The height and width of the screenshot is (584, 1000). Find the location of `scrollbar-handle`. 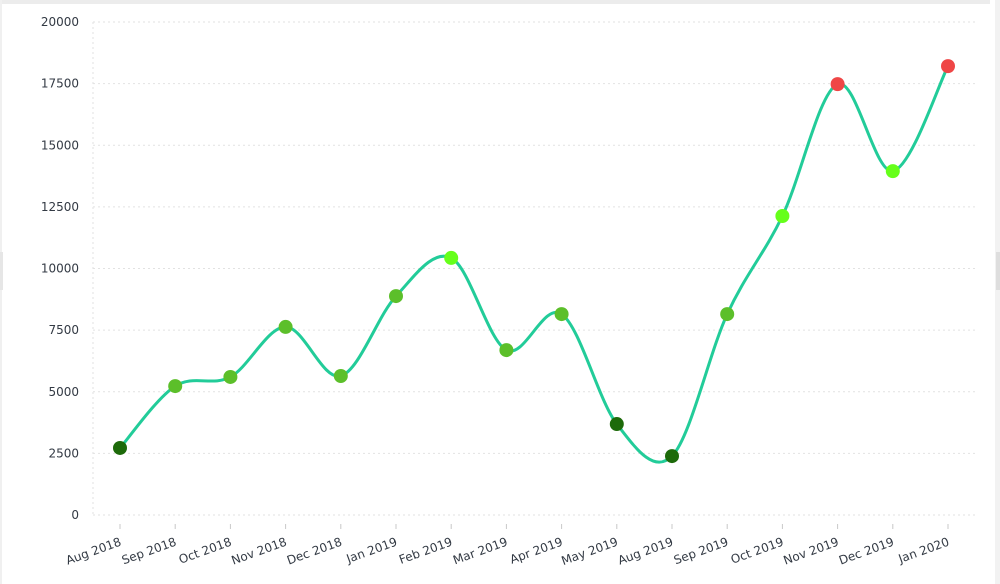

scrollbar-handle is located at coordinates (998, 271).